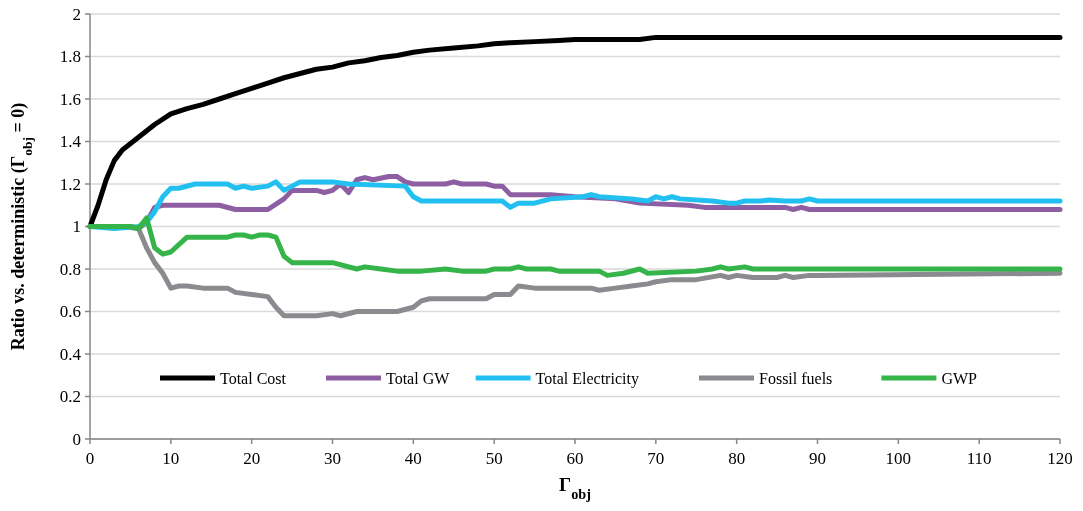 The height and width of the screenshot is (511, 1083). What do you see at coordinates (656, 458) in the screenshot?
I see `x-tick-label: 70` at bounding box center [656, 458].